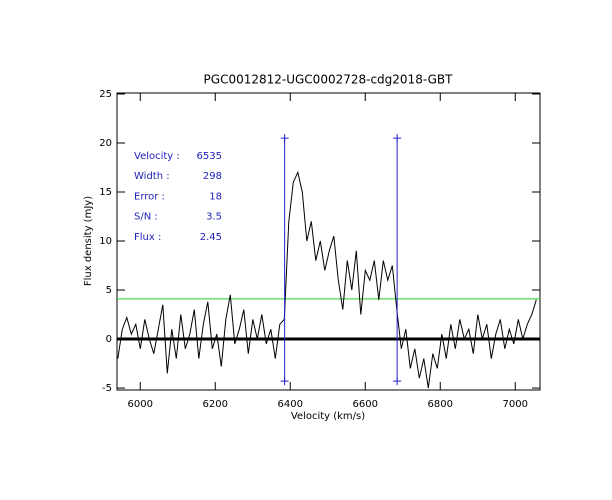 The image size is (612, 500). I want to click on x-tick-label: 6200, so click(215, 404).